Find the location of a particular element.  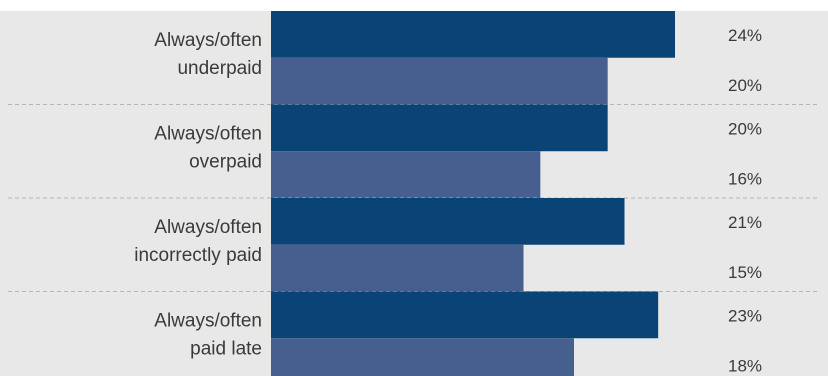

category-label: incorrectly paid is located at coordinates (198, 255).